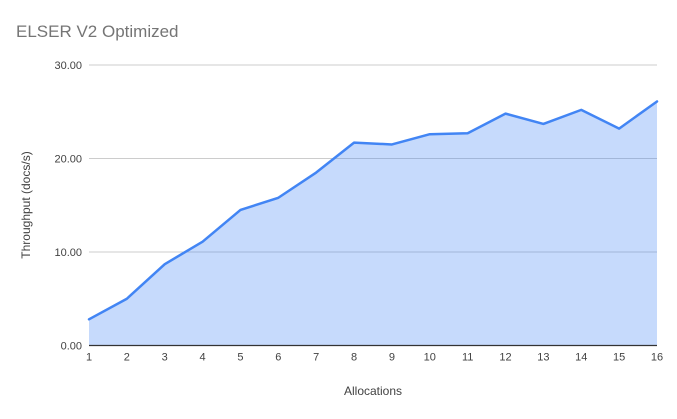  Describe the element at coordinates (354, 358) in the screenshot. I see `x-tick-label: 8` at that location.